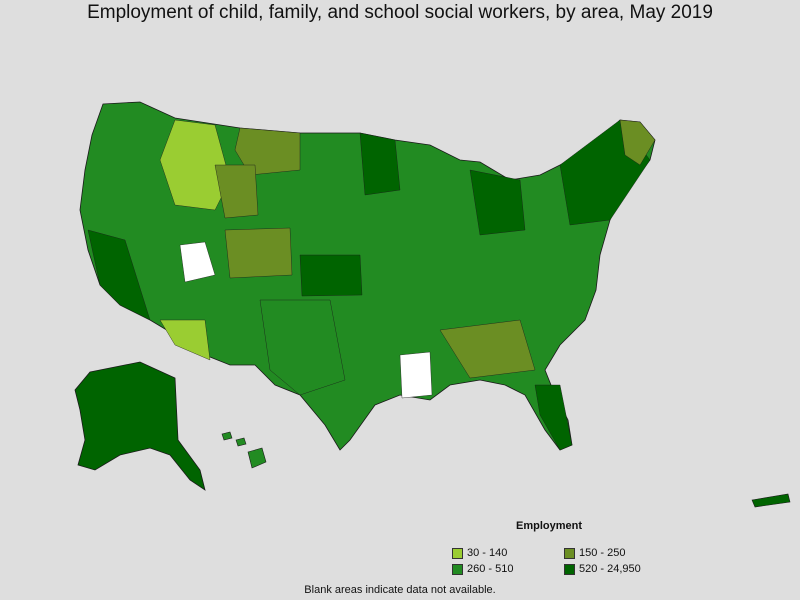  I want to click on region-wyoming, so click(236, 191).